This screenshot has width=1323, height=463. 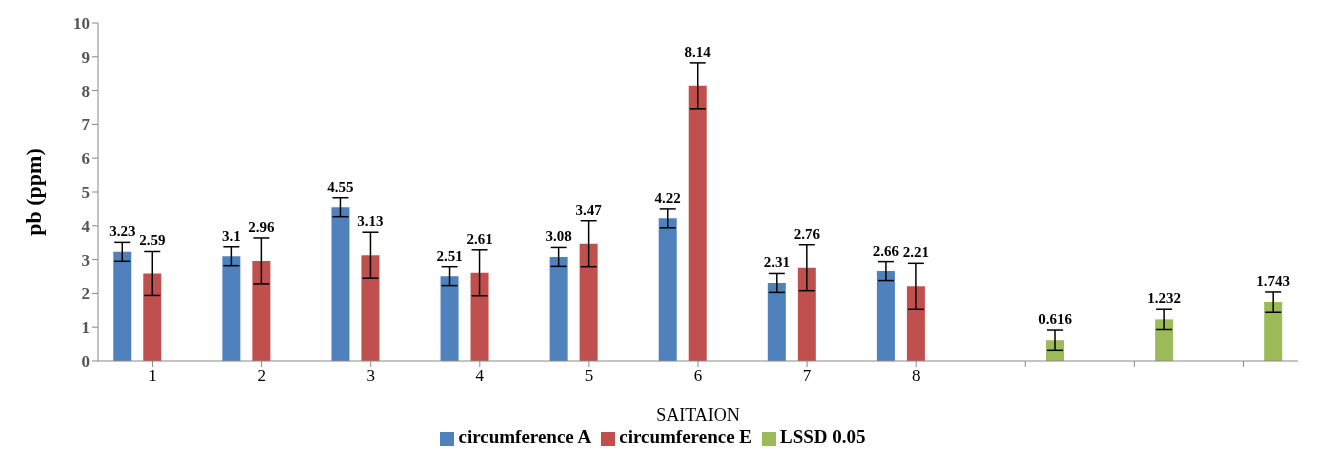 I want to click on y-tick-label: 9, so click(x=85, y=57).